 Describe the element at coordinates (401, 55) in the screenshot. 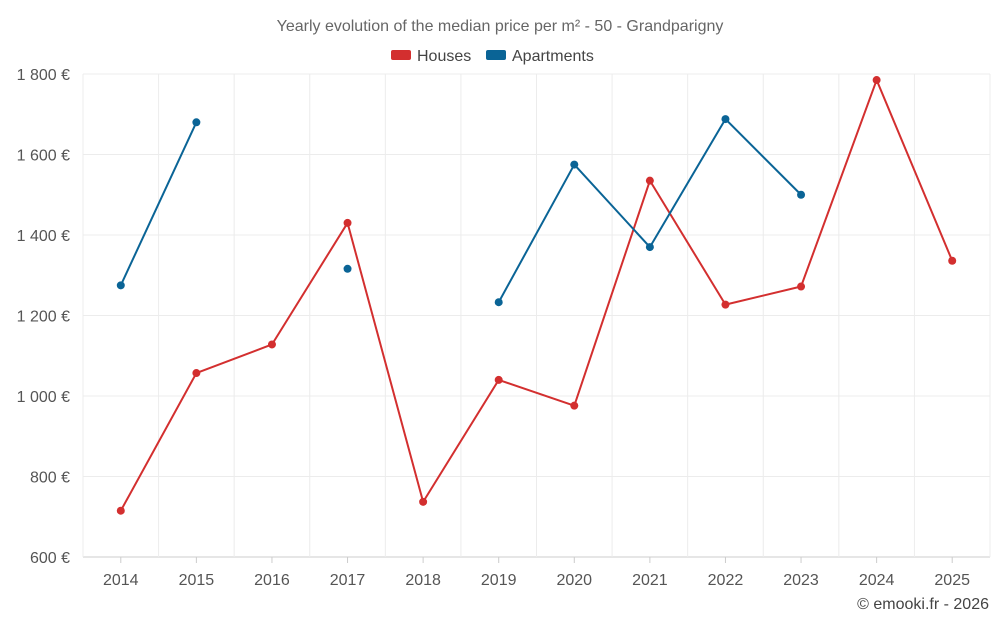

I see `legend-swatch-houses` at that location.